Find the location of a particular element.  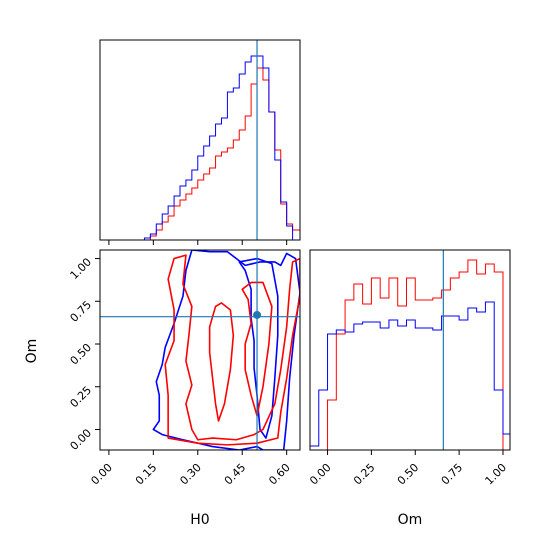

om-y-tick-label: 0.00 is located at coordinates (81, 439).